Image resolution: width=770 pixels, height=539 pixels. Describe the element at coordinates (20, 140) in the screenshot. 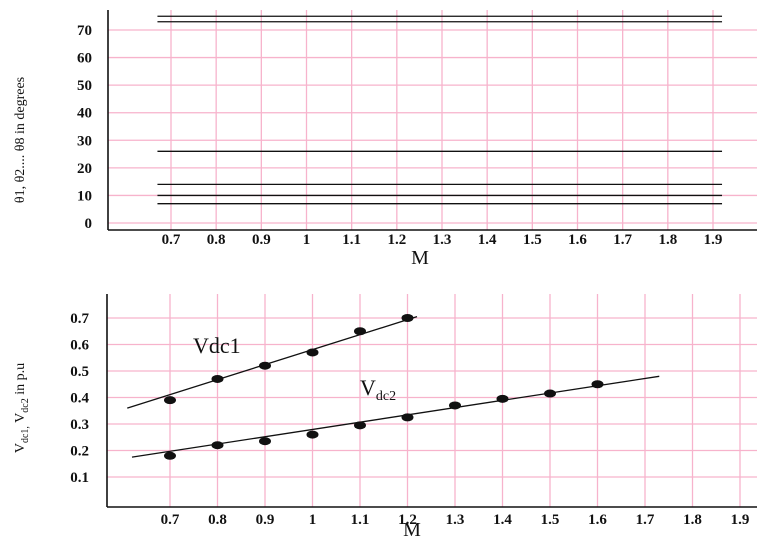

I see `top-y-axis-label: θ1, θ2.... θ8 in degrees` at that location.